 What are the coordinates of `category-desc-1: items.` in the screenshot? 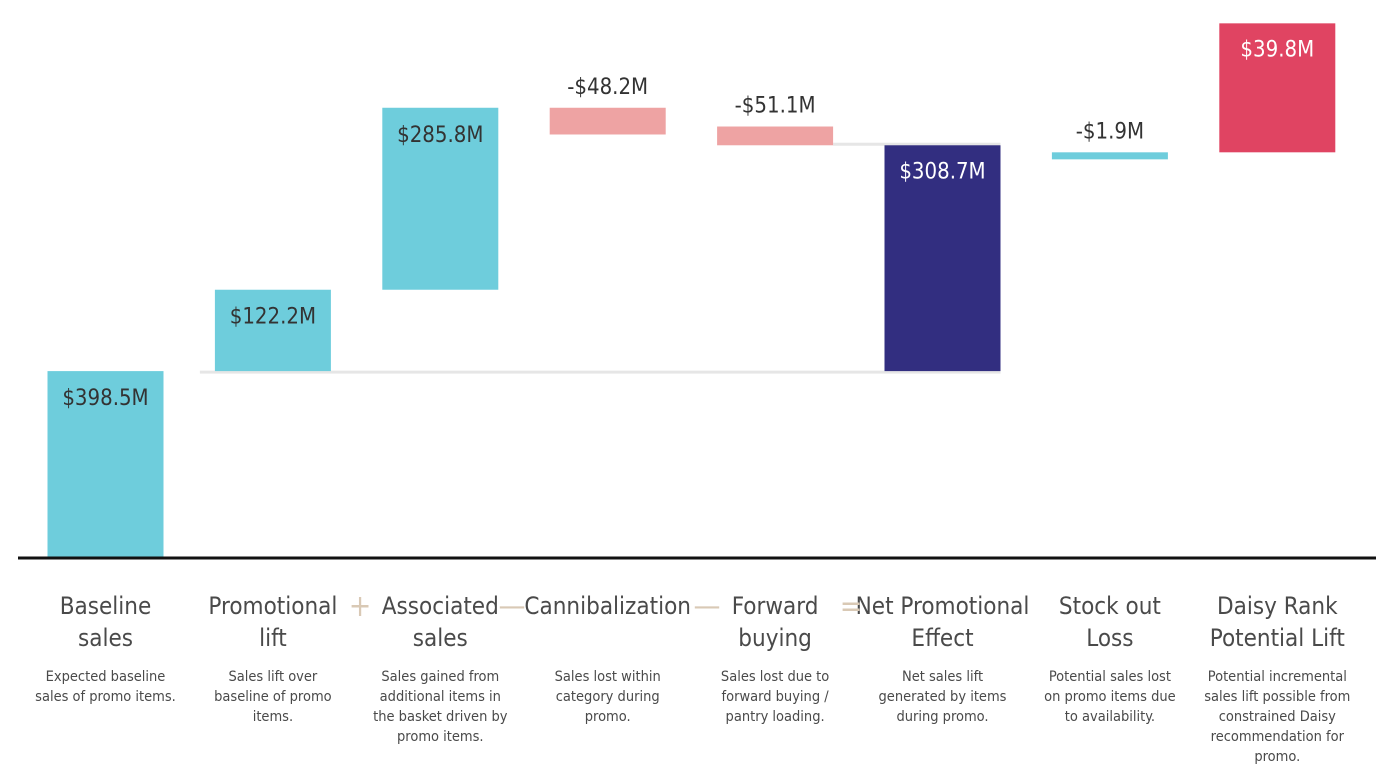 It's located at (273, 717).